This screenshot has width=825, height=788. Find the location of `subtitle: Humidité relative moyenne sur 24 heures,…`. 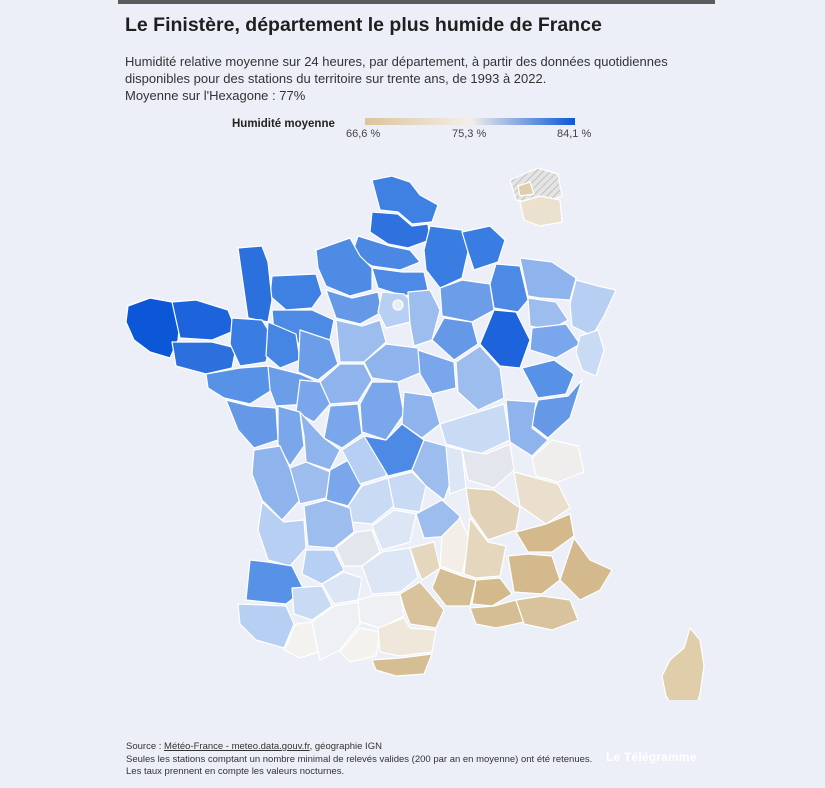

subtitle: Humidité relative moyenne sur 24 heures,… is located at coordinates (425, 78).